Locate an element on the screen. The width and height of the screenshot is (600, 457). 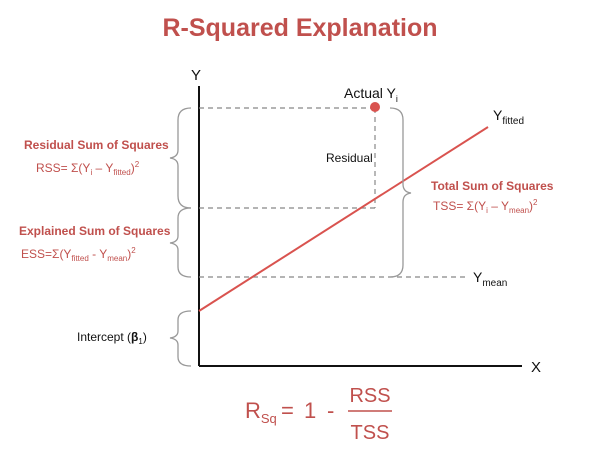
formula-numerator: RSS is located at coordinates (369, 396).